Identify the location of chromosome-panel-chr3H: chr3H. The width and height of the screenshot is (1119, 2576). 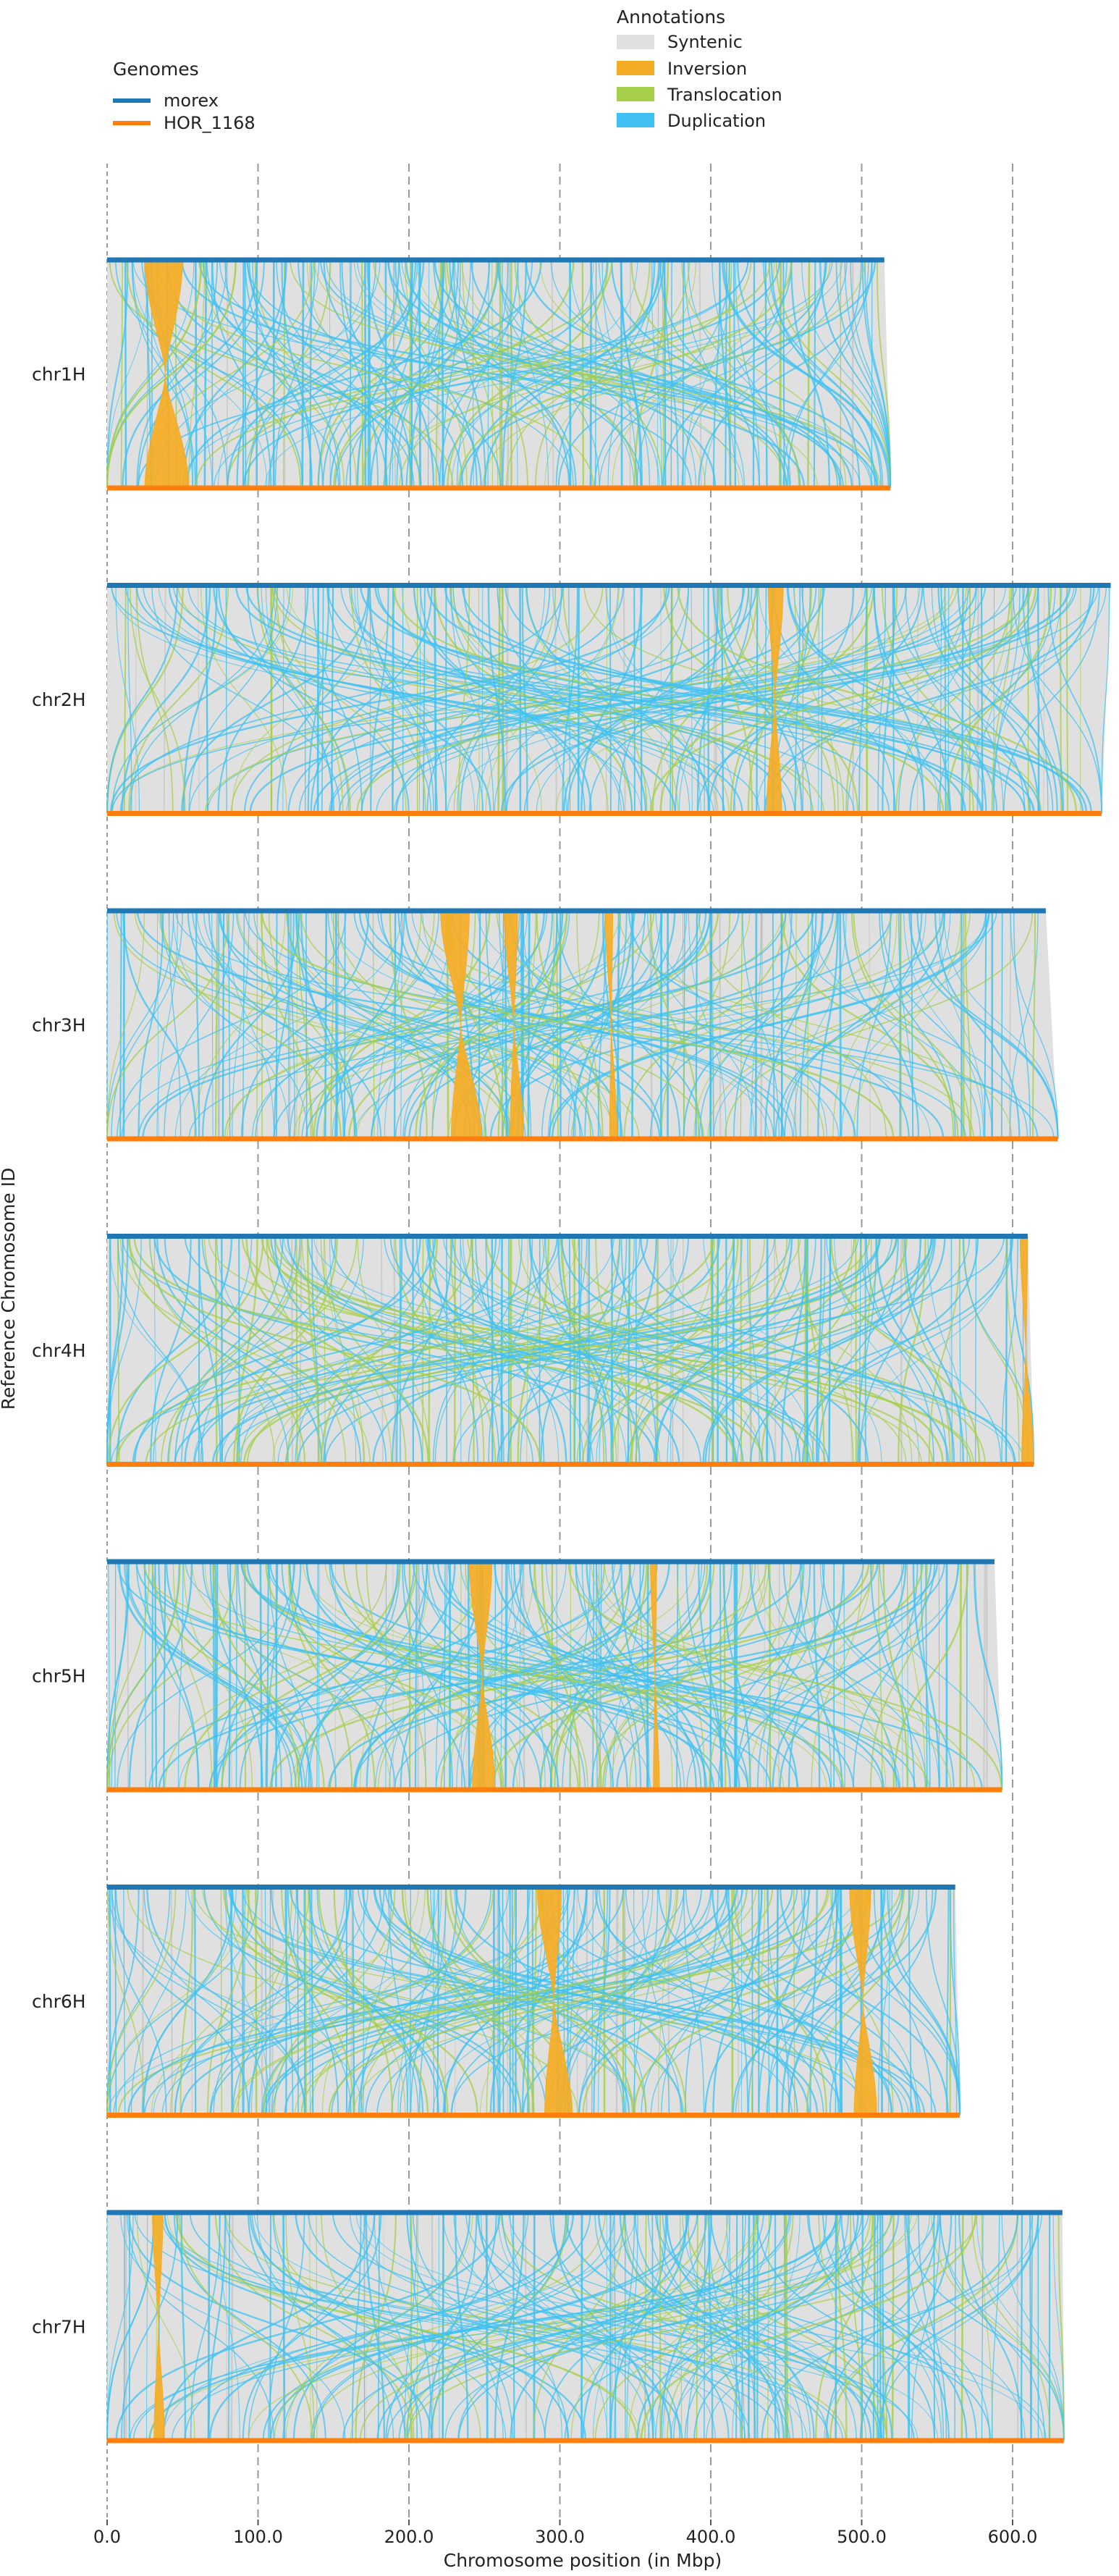
(545, 1025).